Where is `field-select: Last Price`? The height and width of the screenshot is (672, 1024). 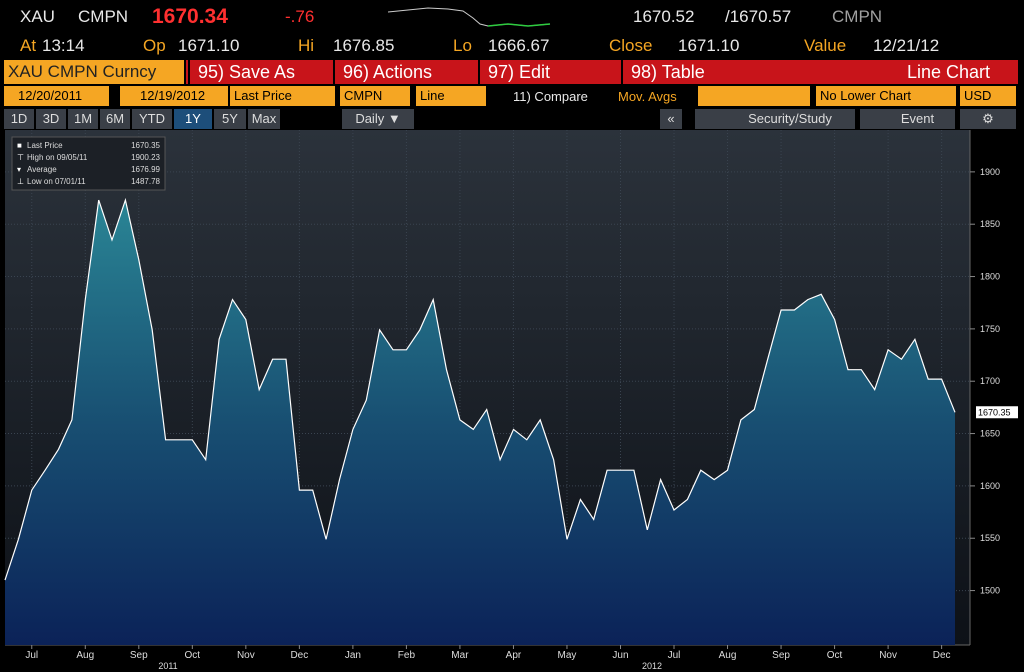 field-select: Last Price is located at coordinates (282, 96).